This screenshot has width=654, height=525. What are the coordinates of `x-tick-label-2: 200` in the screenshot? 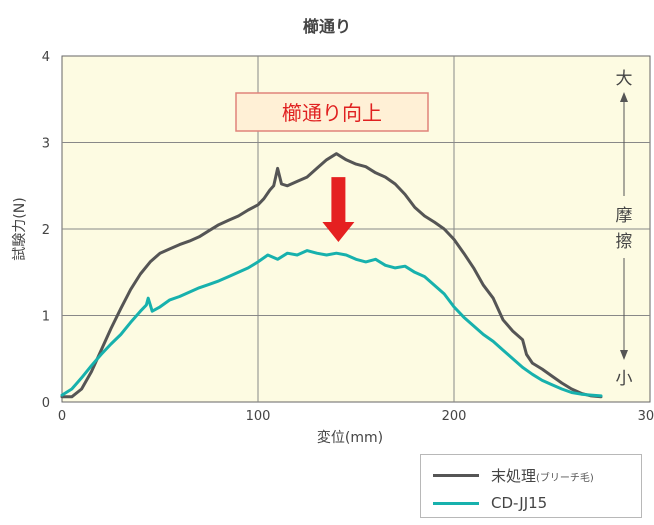 It's located at (454, 416).